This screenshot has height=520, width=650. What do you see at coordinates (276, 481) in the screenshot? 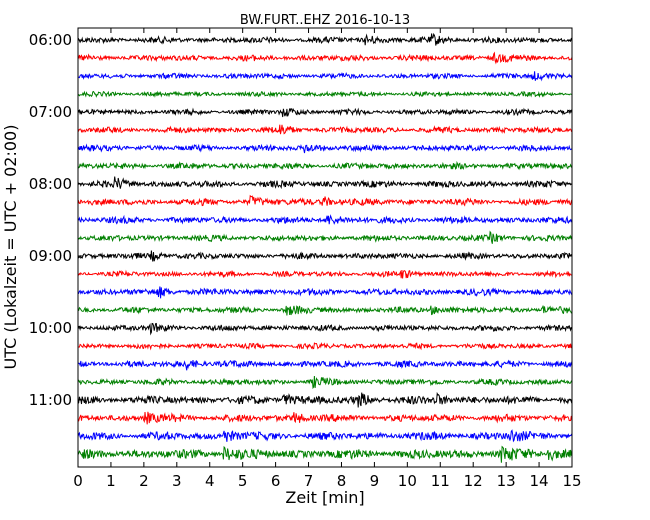
I see `x-tick-label: 6` at bounding box center [276, 481].